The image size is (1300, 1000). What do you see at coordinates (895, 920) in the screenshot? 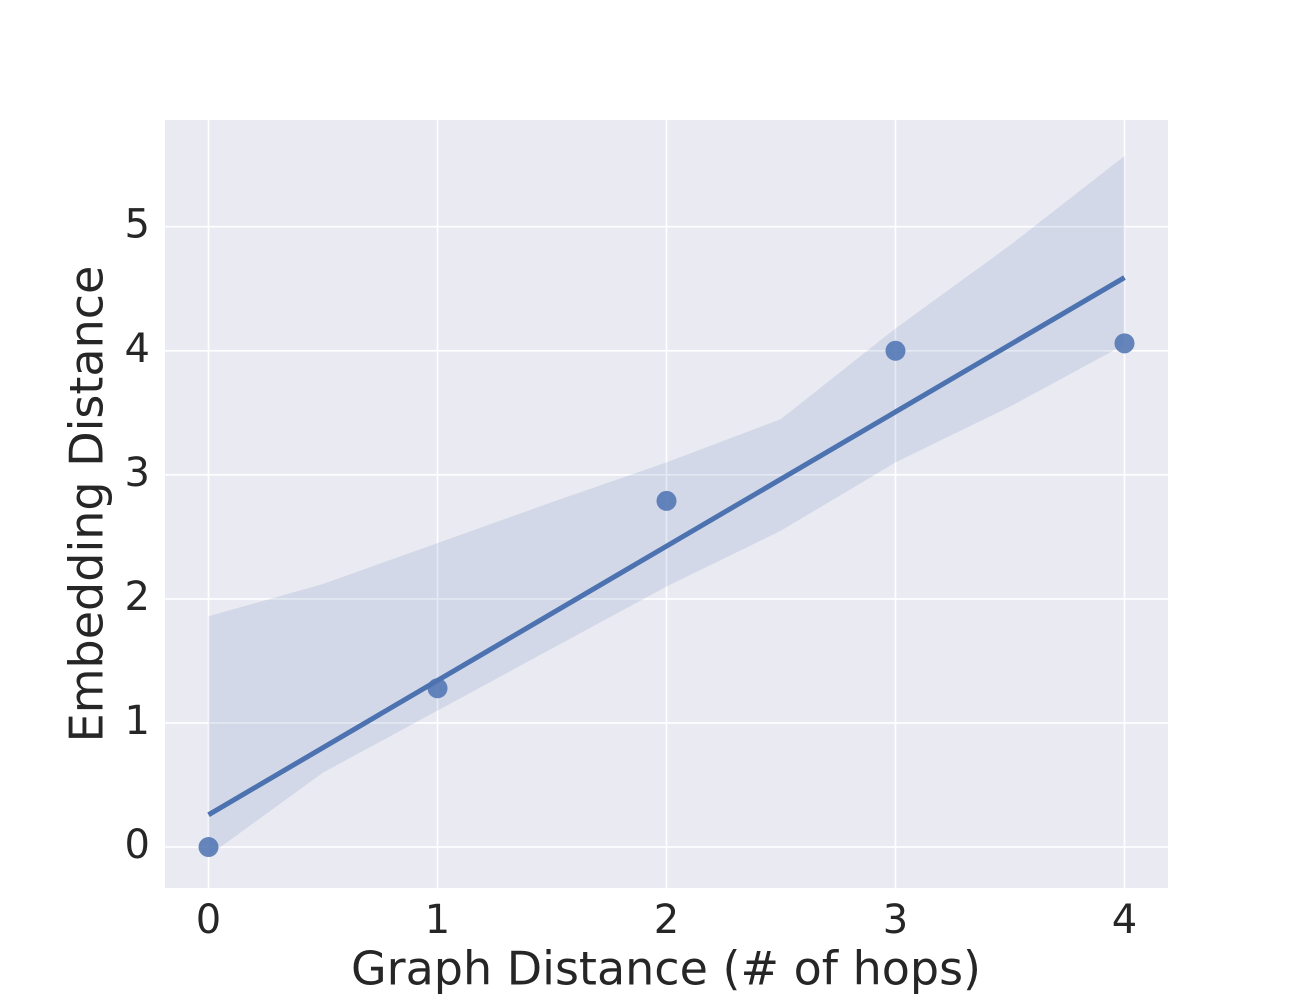
I see `x-tick-label: 3` at bounding box center [895, 920].